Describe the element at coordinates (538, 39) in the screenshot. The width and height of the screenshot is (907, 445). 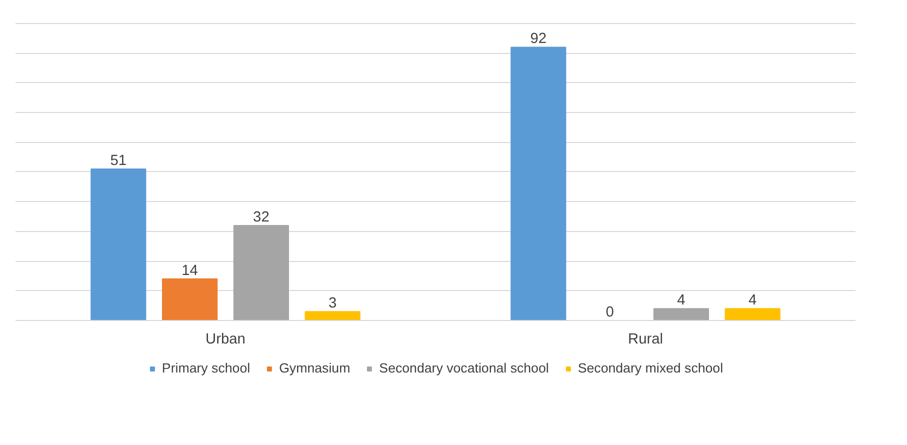
I see `data-label: 92` at that location.